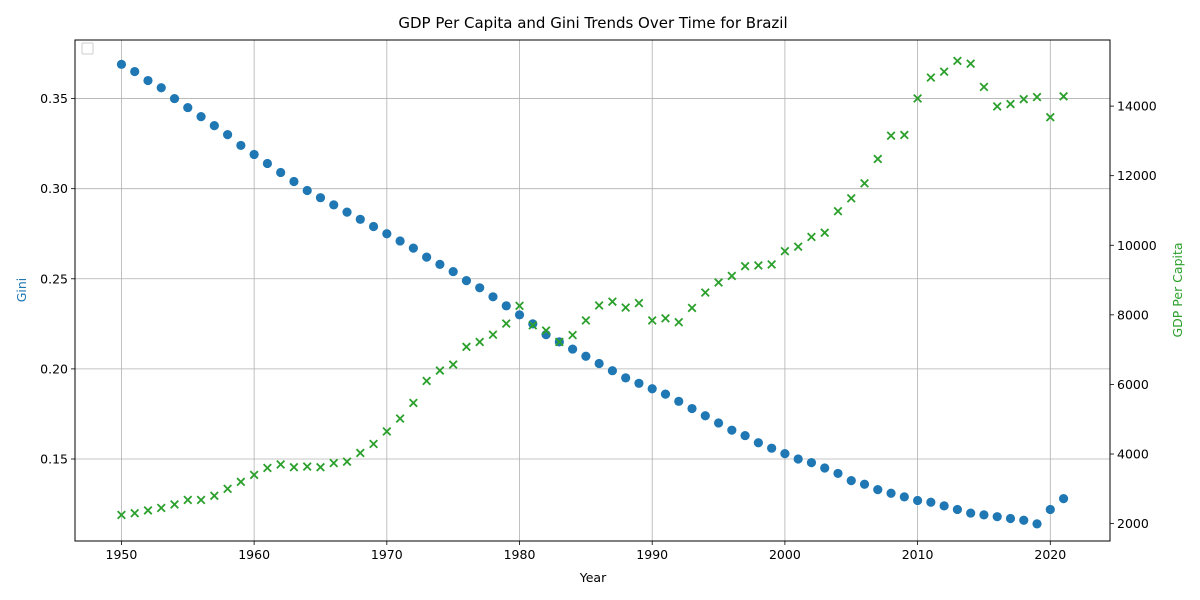  Describe the element at coordinates (387, 554) in the screenshot. I see `x-tick-label: 1970` at that location.